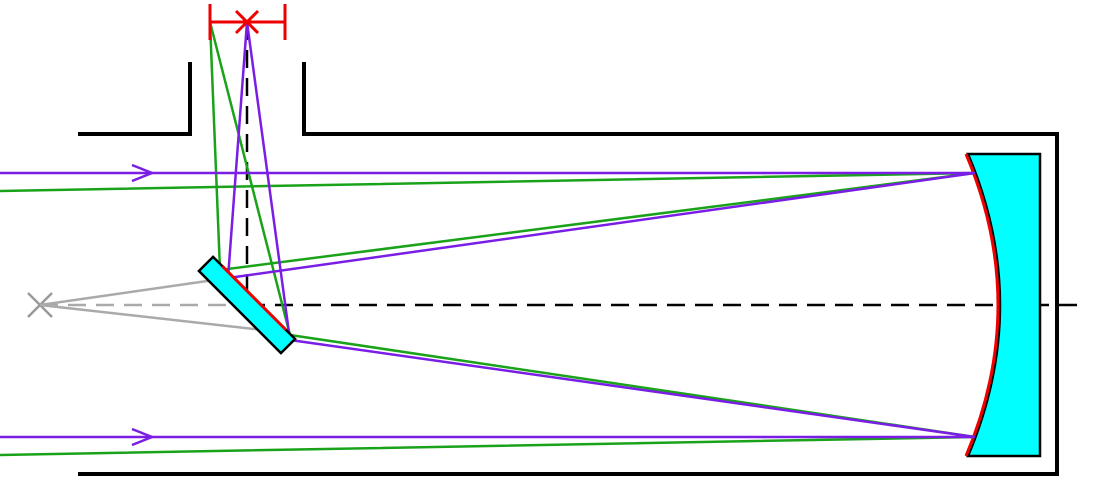 Image resolution: width=1100 pixels, height=498 pixels. I want to click on tube-wall, so click(135, 99).